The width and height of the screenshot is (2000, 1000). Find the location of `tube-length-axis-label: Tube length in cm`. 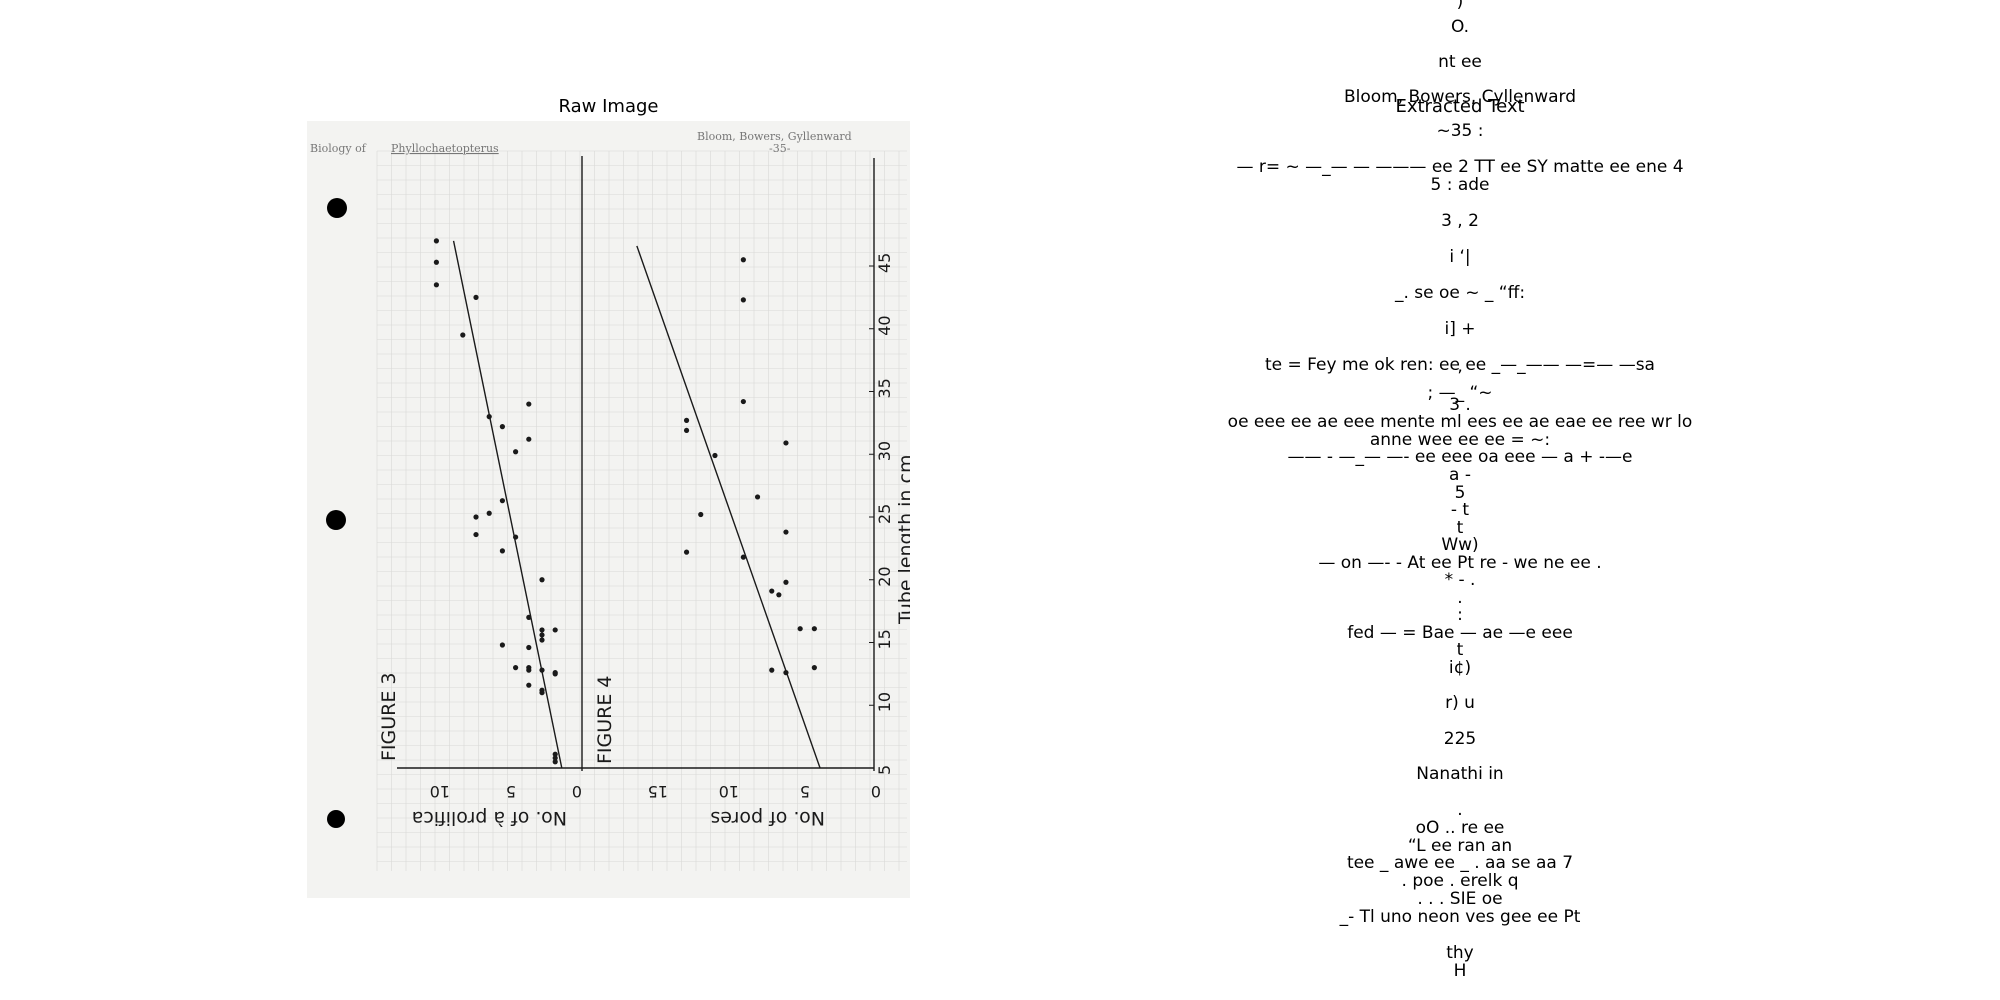

tube-length-axis-label: Tube length in cm is located at coordinates (902, 540).